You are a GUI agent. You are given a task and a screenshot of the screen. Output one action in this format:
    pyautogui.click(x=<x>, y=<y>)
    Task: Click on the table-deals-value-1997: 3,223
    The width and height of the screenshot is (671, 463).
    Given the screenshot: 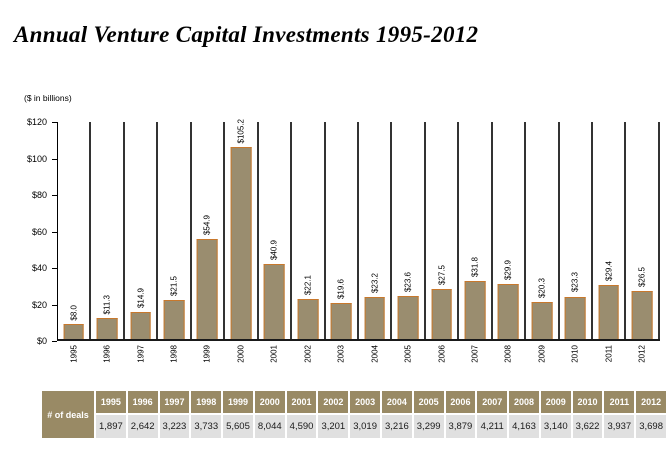 What is the action you would take?
    pyautogui.click(x=174, y=426)
    